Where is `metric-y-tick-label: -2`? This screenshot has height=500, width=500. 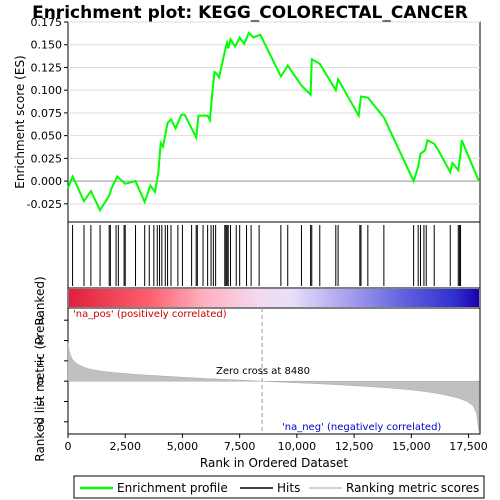
metric-y-tick-label: -2 is located at coordinates (38, 422).